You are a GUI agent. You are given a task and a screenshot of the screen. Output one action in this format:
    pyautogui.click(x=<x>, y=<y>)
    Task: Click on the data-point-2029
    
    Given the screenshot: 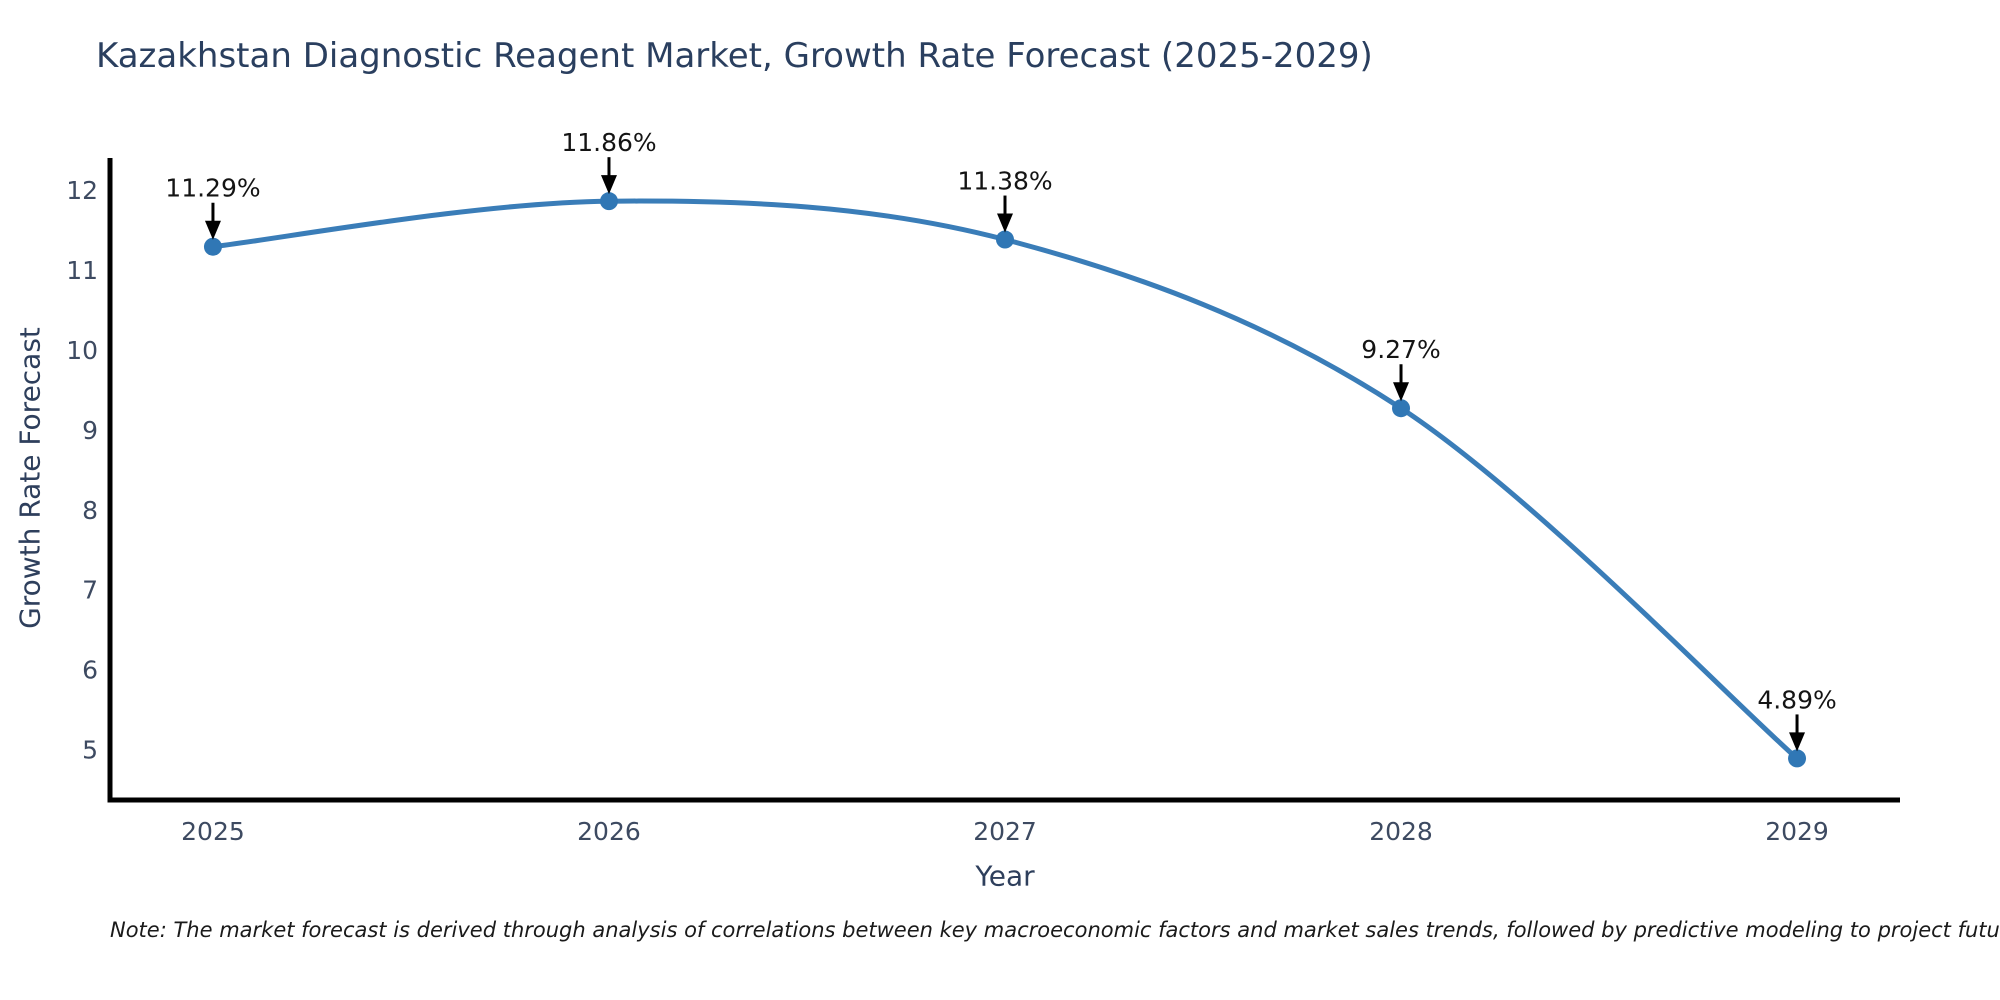 What is the action you would take?
    pyautogui.click(x=1797, y=758)
    